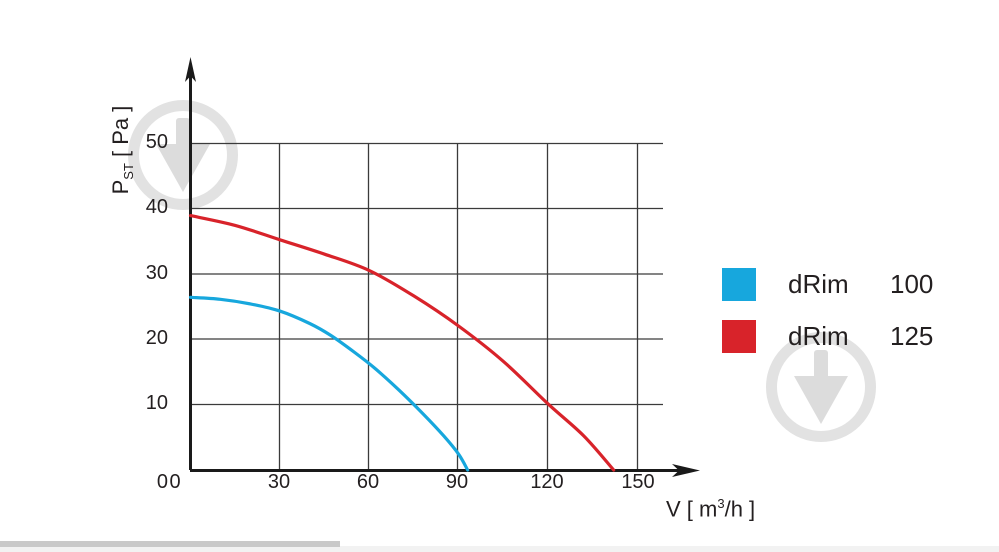  I want to click on legend-value-drim-100: 100, so click(912, 283).